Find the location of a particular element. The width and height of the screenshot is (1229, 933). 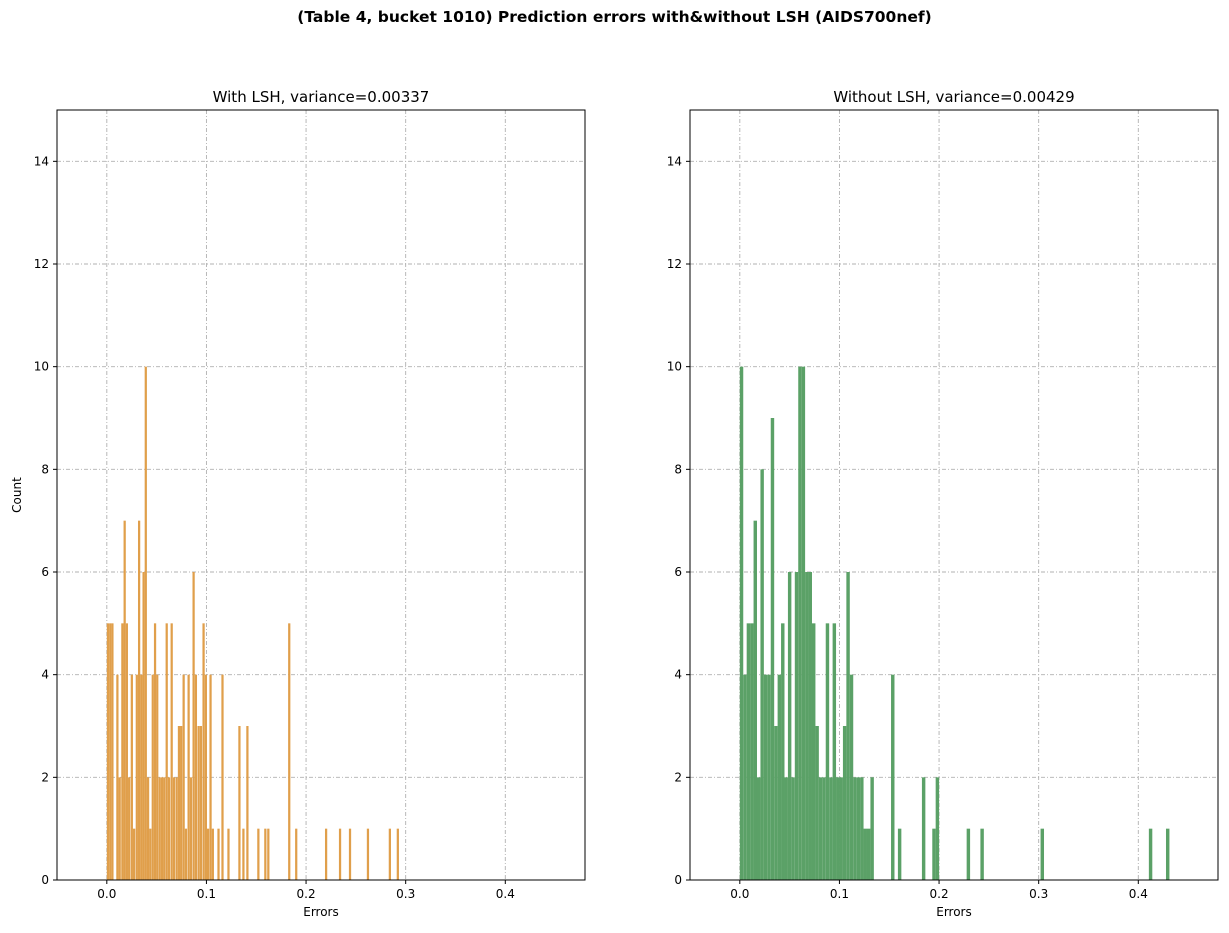

y-tick-label: 10 is located at coordinates (674, 367).